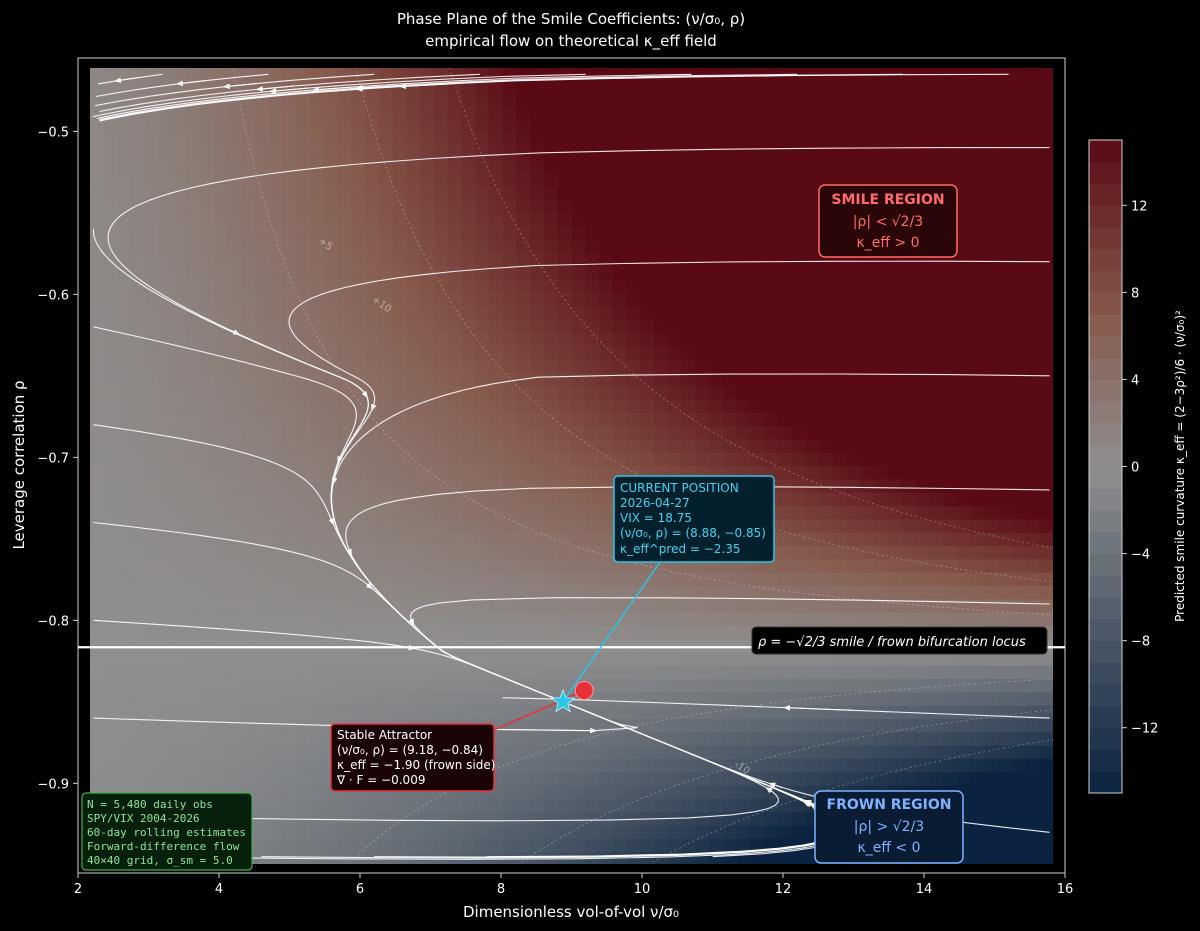 The height and width of the screenshot is (931, 1200). What do you see at coordinates (380, 88) in the screenshot?
I see `stream-arrow` at bounding box center [380, 88].